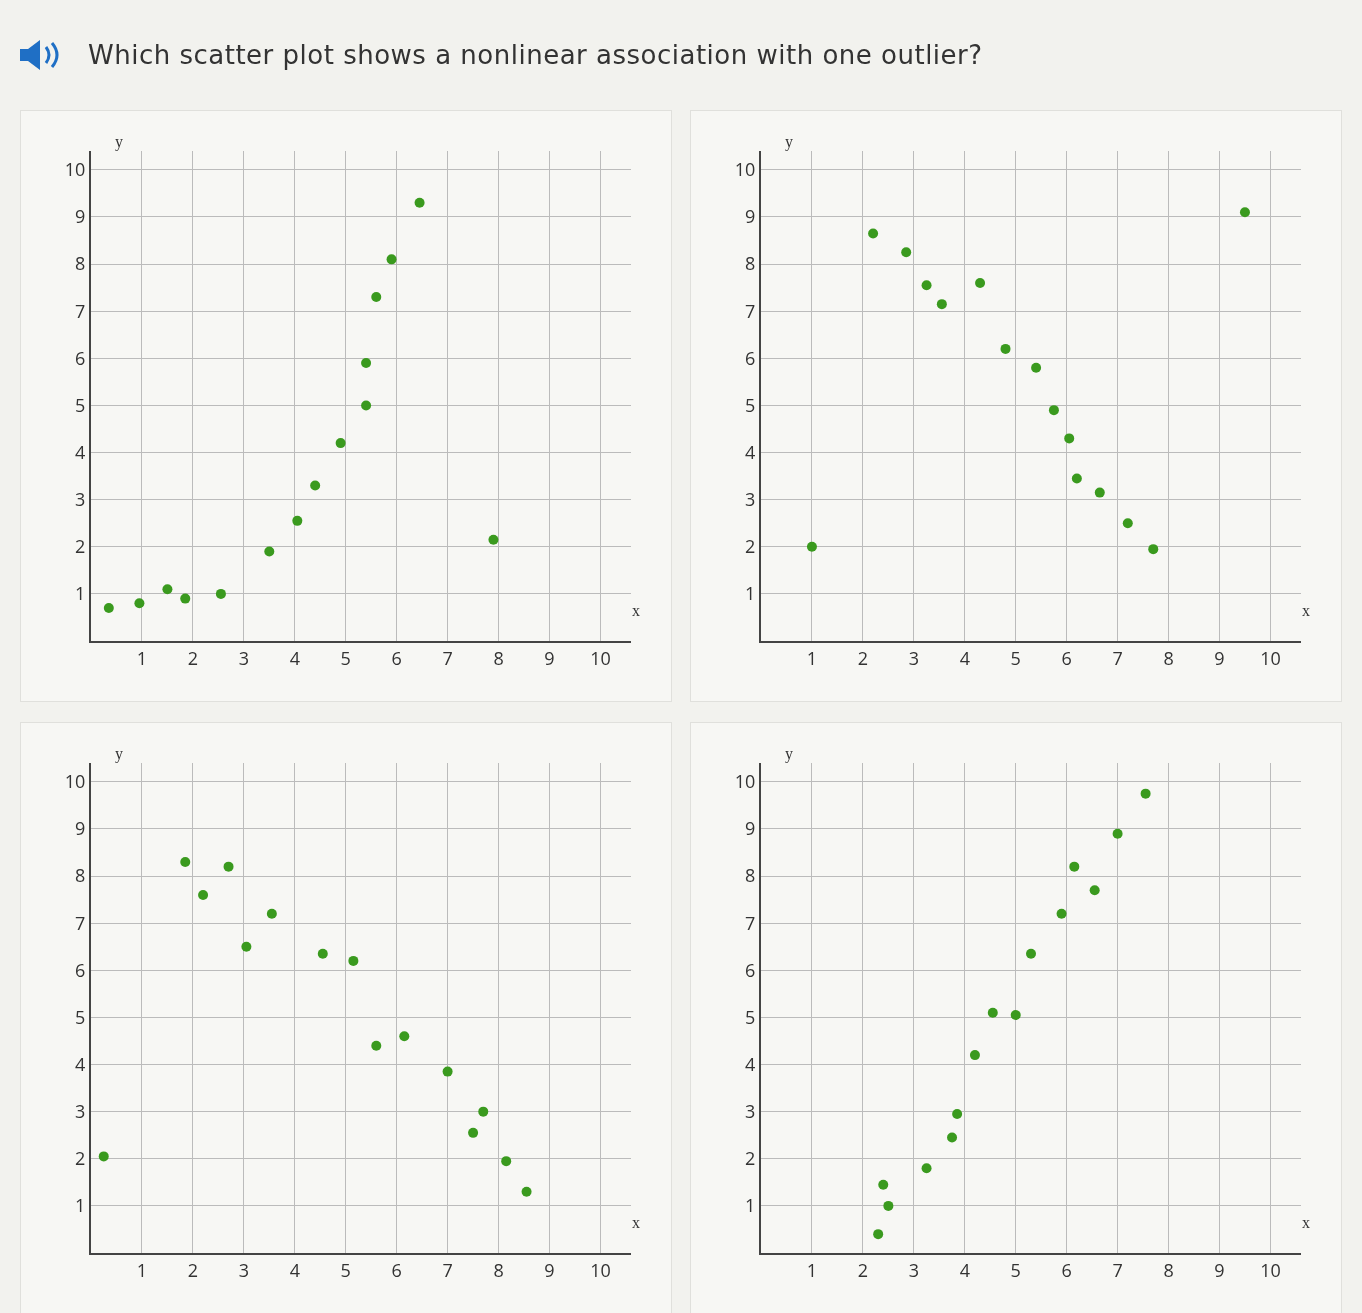 This screenshot has width=1362, height=1313. Describe the element at coordinates (1168, 657) in the screenshot. I see `x-tick-label: 8` at that location.